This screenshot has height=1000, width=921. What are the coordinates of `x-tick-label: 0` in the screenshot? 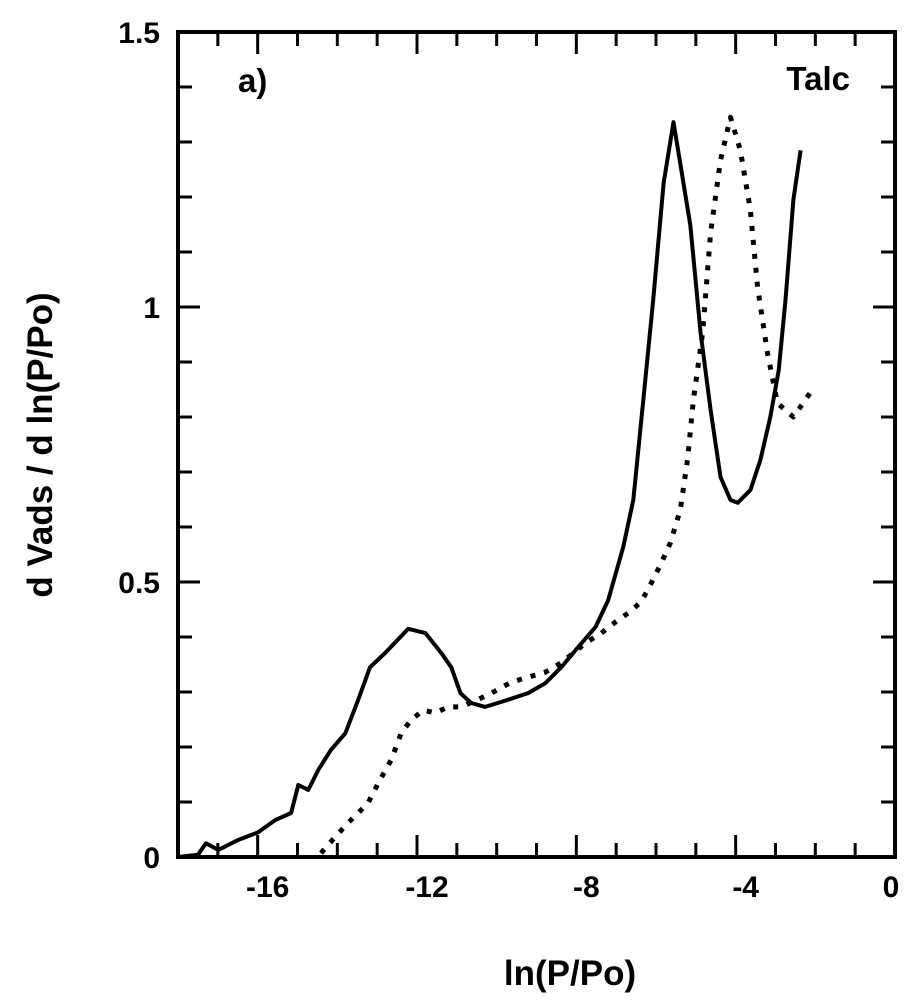 It's located at (891, 887).